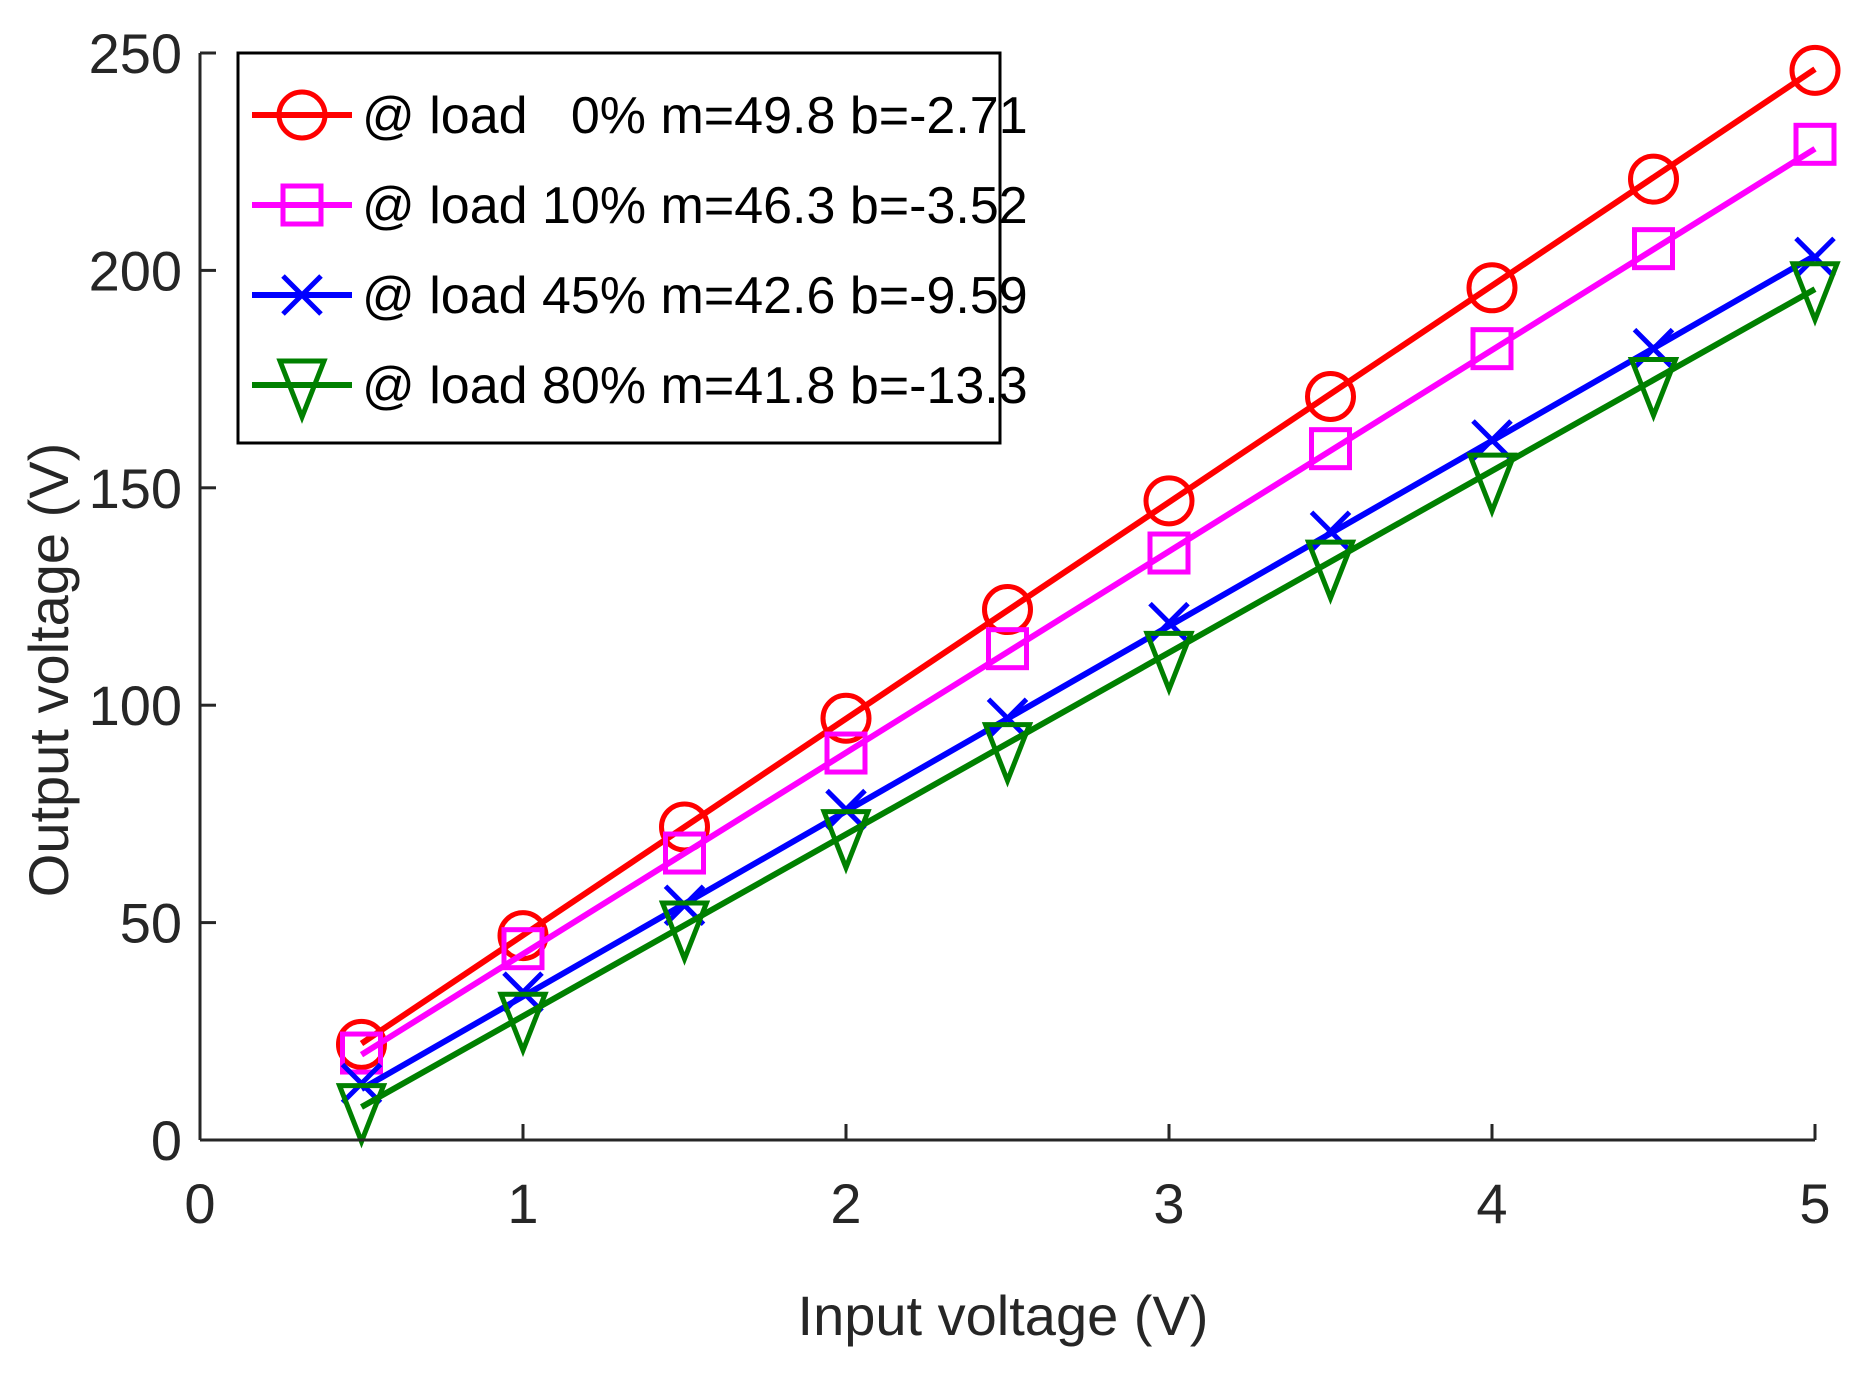  I want to click on legend-item: @ load 0% m=49.8 b=-2.71, so click(640, 116).